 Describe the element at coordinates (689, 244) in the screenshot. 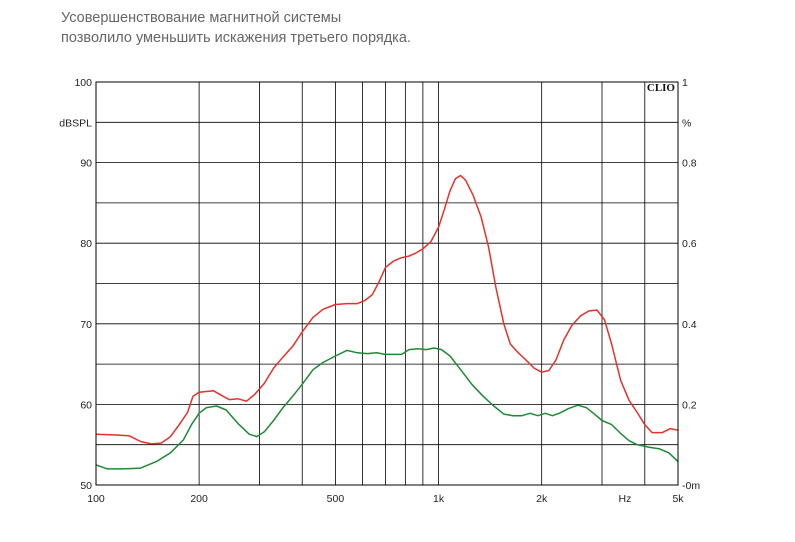

I see `y-right-tick-label: 0.6` at that location.